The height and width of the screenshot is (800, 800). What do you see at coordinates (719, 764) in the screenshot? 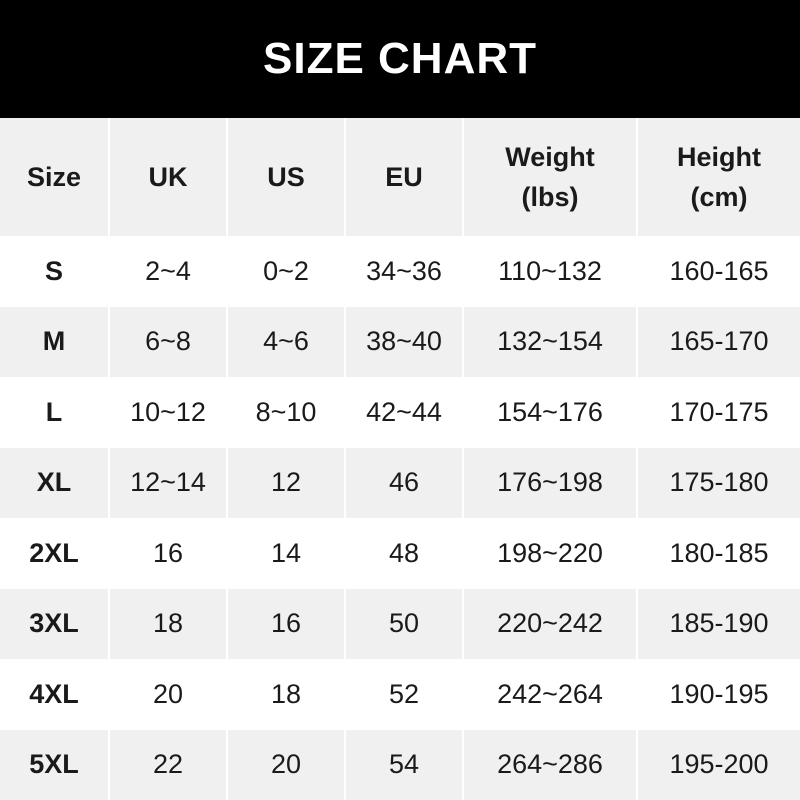
I see `cell-height: 195-200` at bounding box center [719, 764].